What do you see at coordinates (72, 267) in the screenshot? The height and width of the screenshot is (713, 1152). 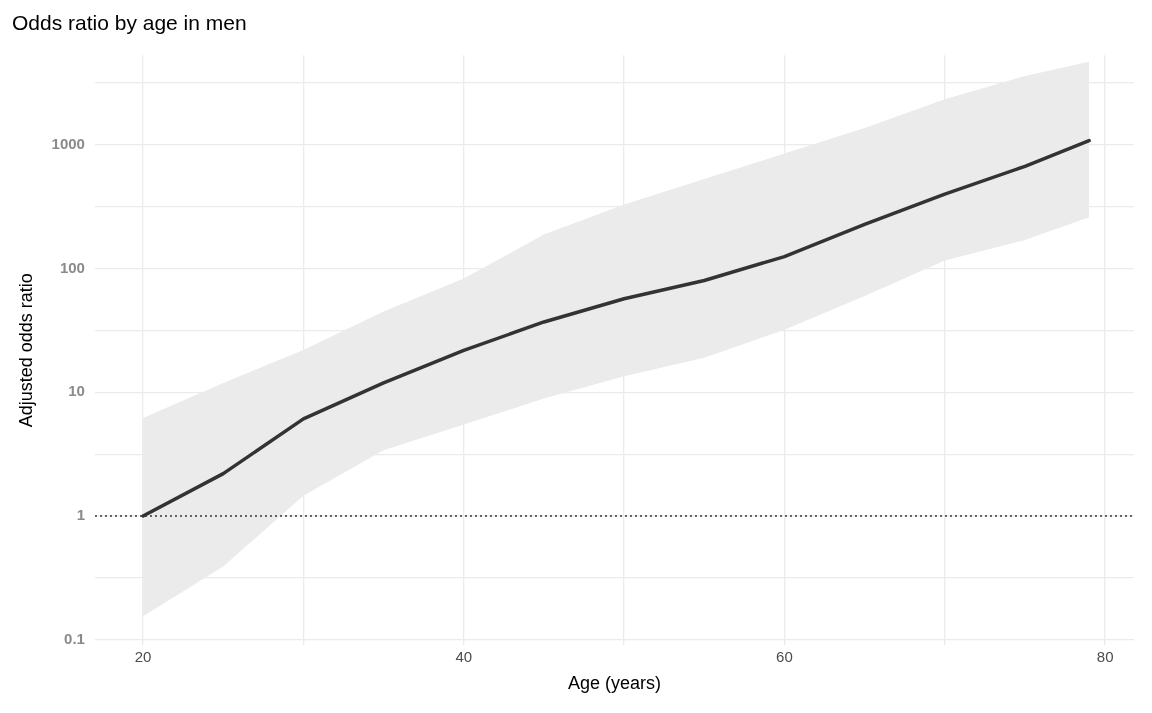 I see `y-tick-label: 100` at bounding box center [72, 267].